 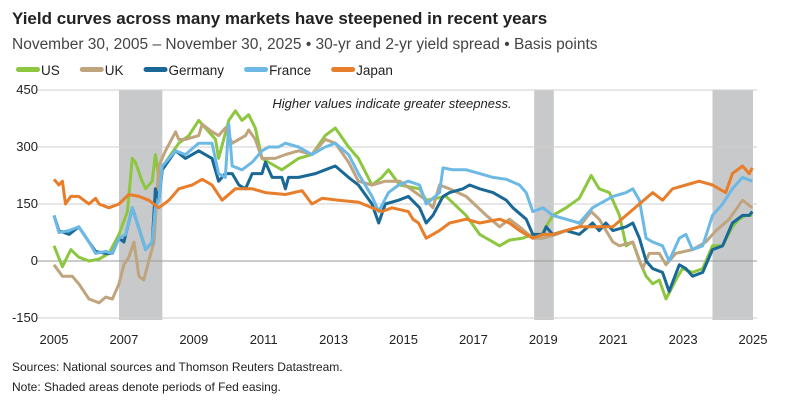 What do you see at coordinates (290, 70) in the screenshot?
I see `legend-label-france: France` at bounding box center [290, 70].